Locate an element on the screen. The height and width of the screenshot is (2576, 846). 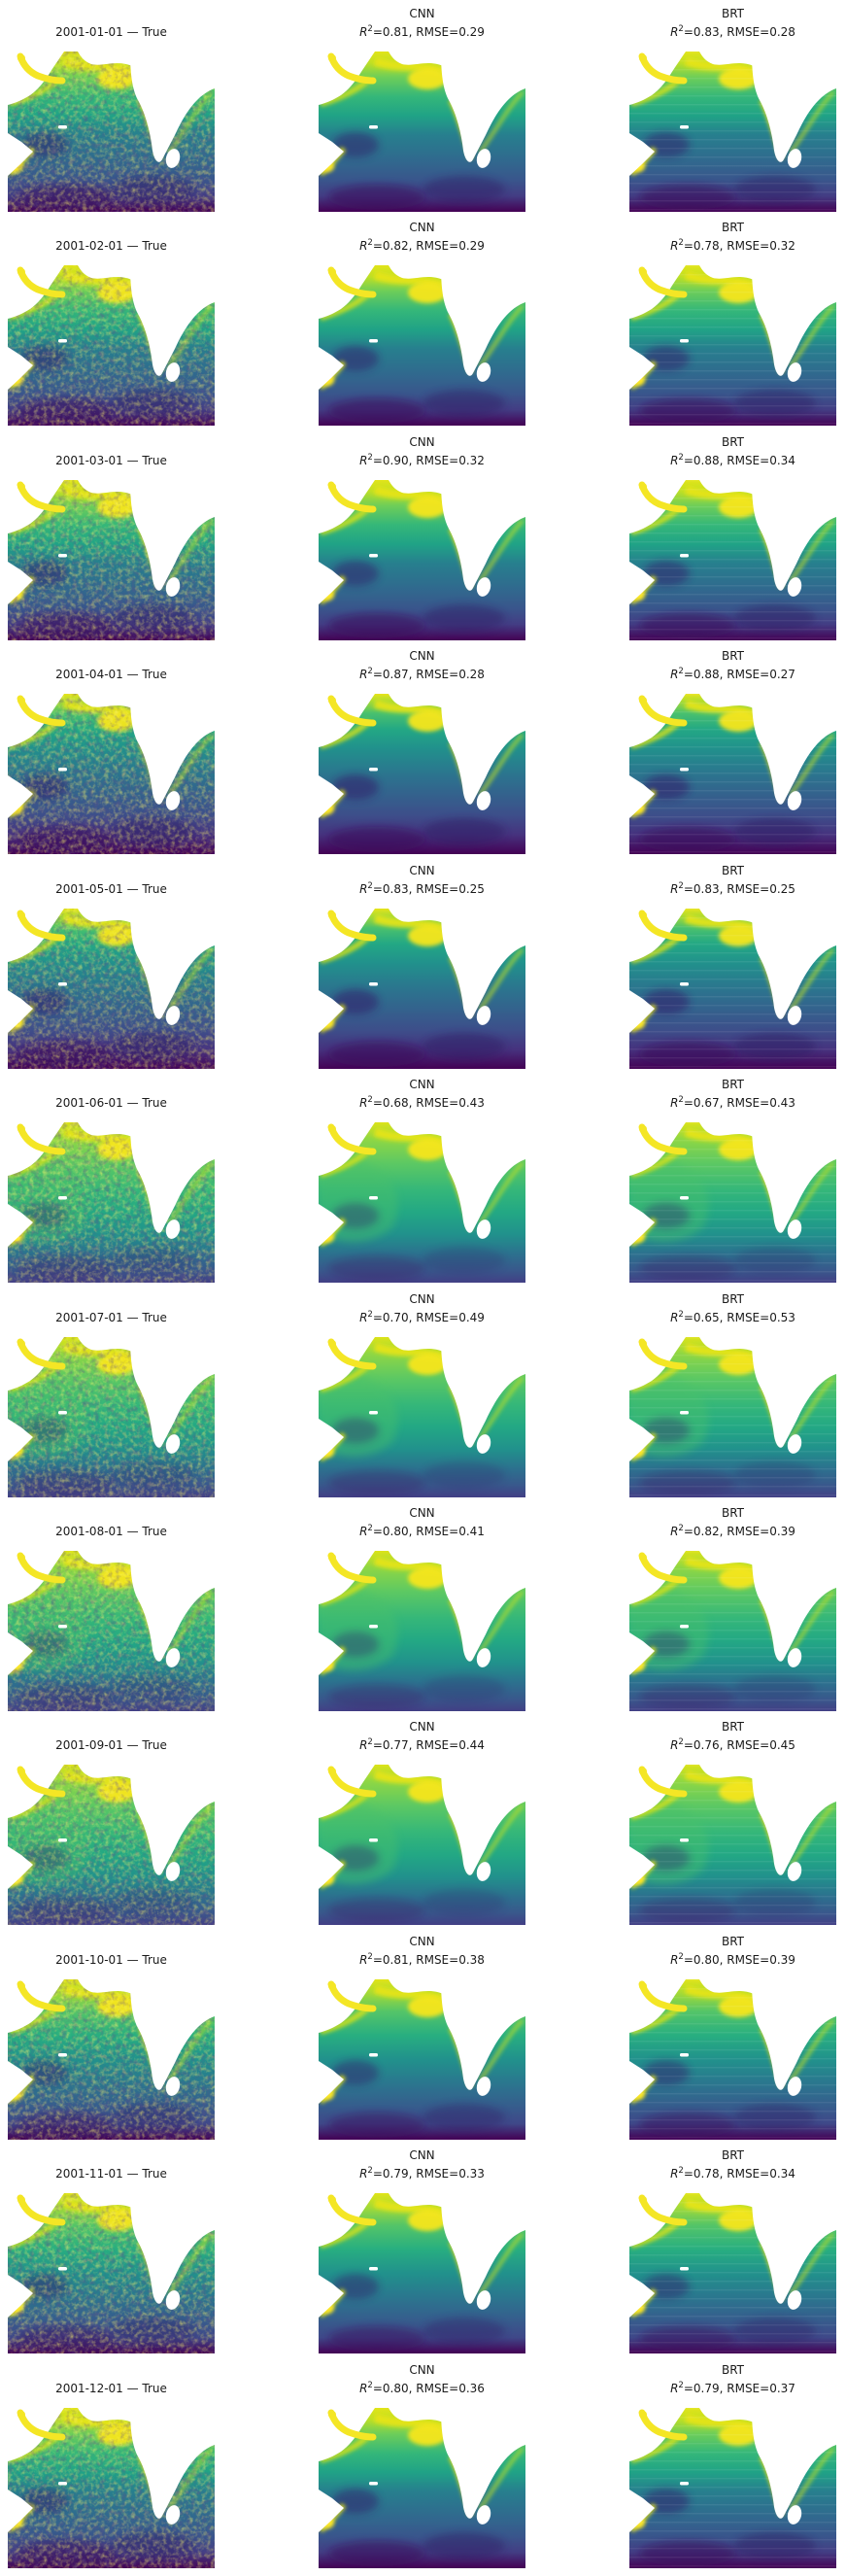
true-title-text: 2001-05-01 — True is located at coordinates (111, 888).